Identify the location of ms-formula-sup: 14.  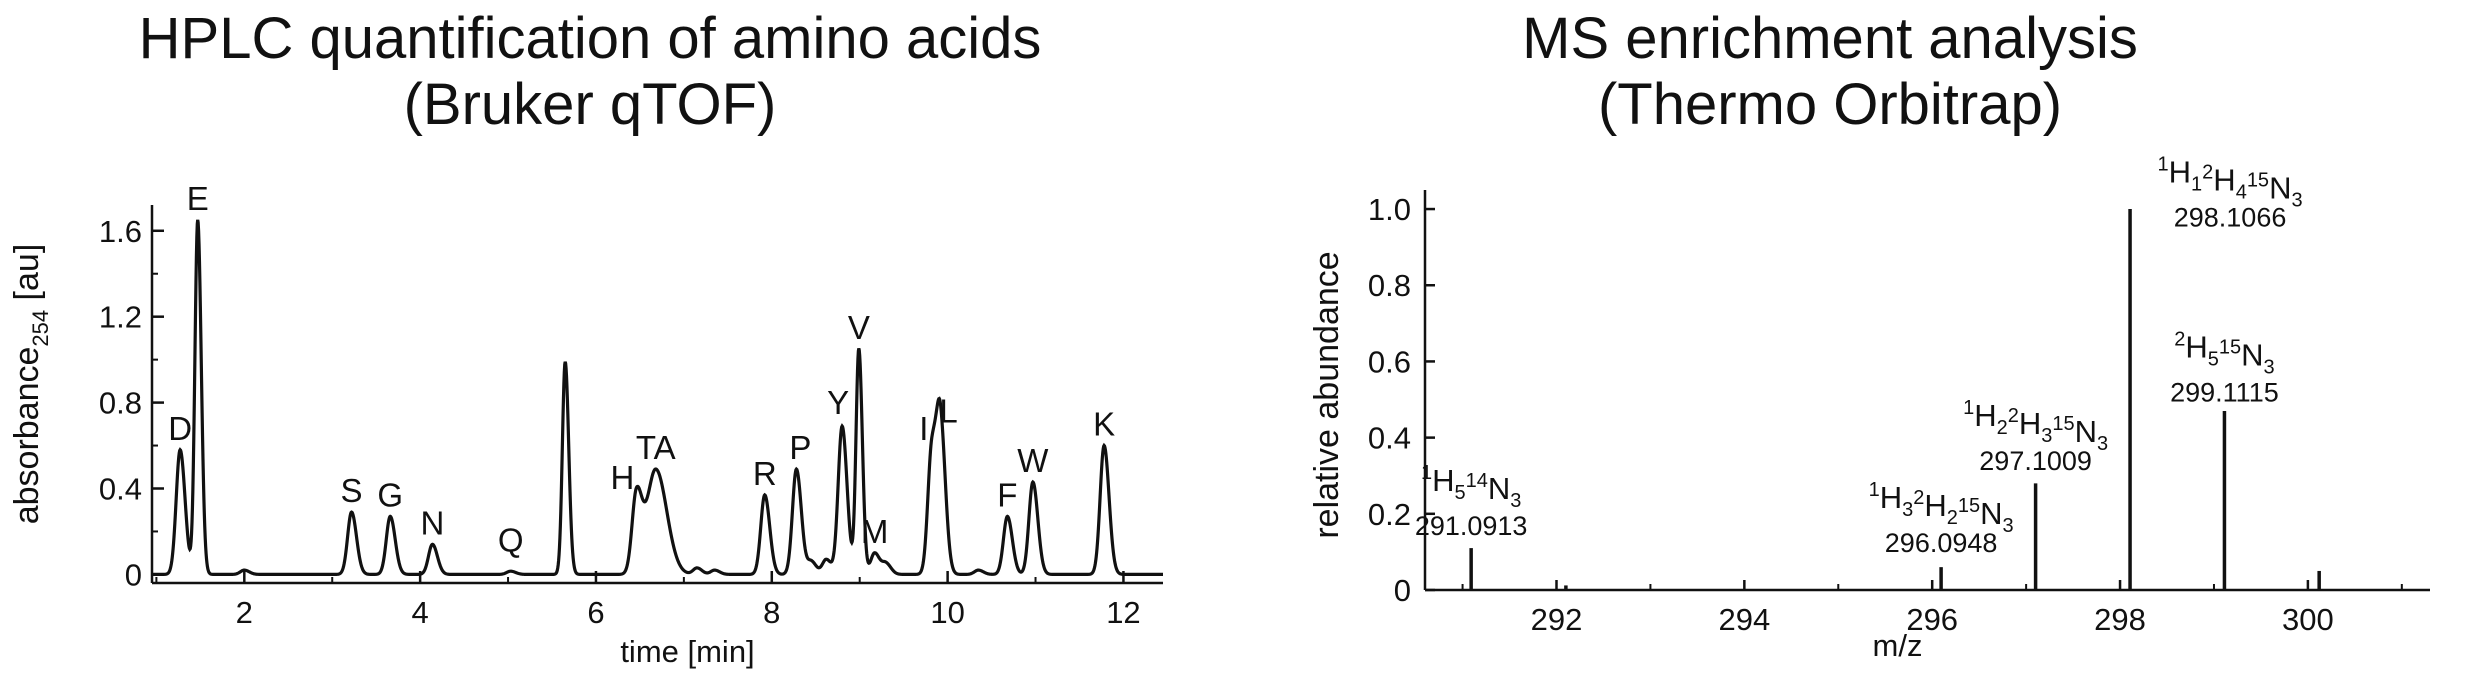
(1477, 481).